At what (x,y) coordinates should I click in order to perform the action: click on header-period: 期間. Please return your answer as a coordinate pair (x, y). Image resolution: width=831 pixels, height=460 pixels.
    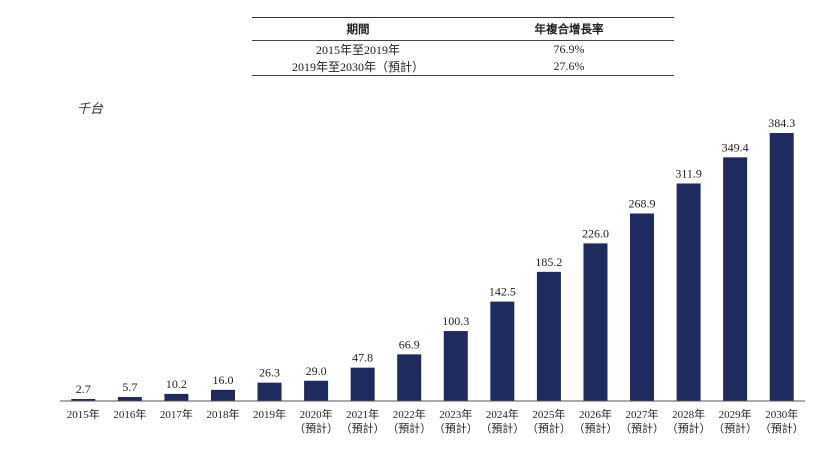
    Looking at the image, I should click on (358, 29).